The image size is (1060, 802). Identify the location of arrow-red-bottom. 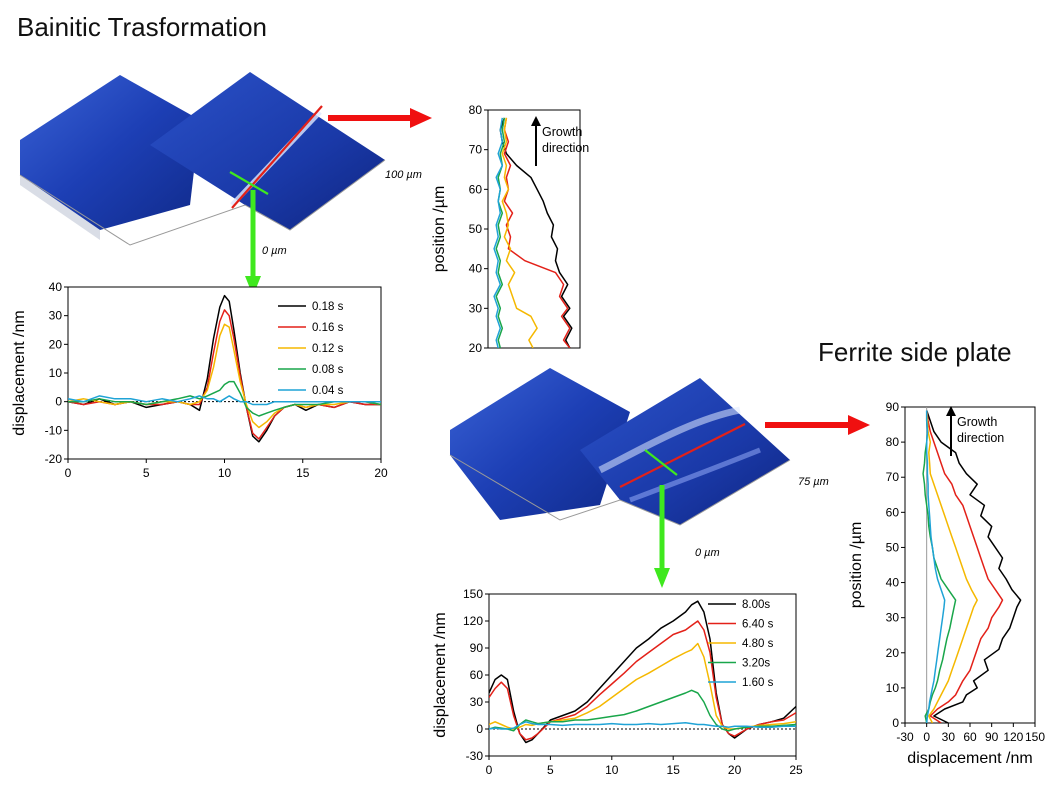
(817, 425).